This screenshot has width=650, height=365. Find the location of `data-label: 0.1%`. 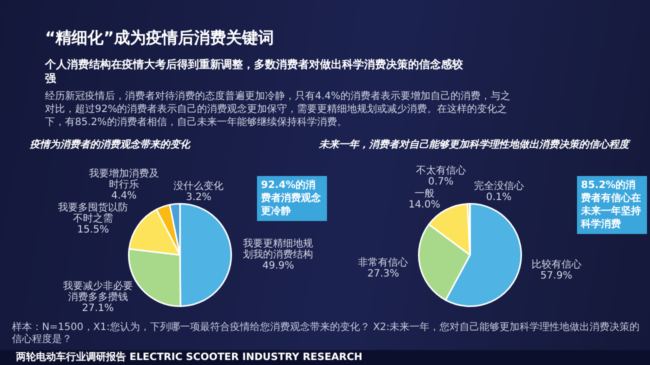

data-label: 0.1% is located at coordinates (499, 197).